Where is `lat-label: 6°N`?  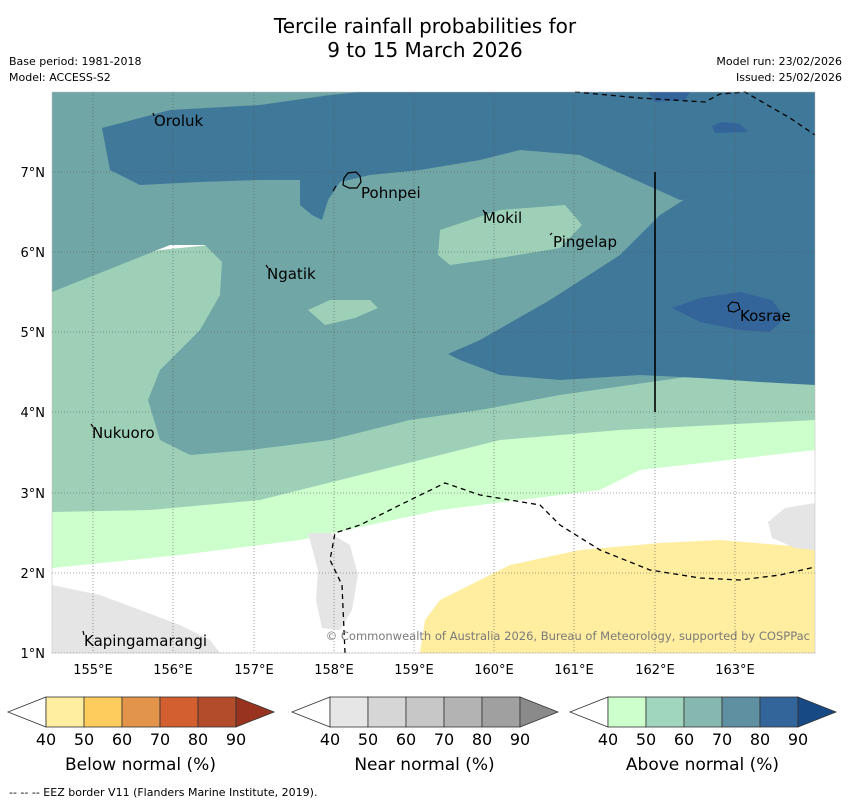 lat-label: 6°N is located at coordinates (33, 253).